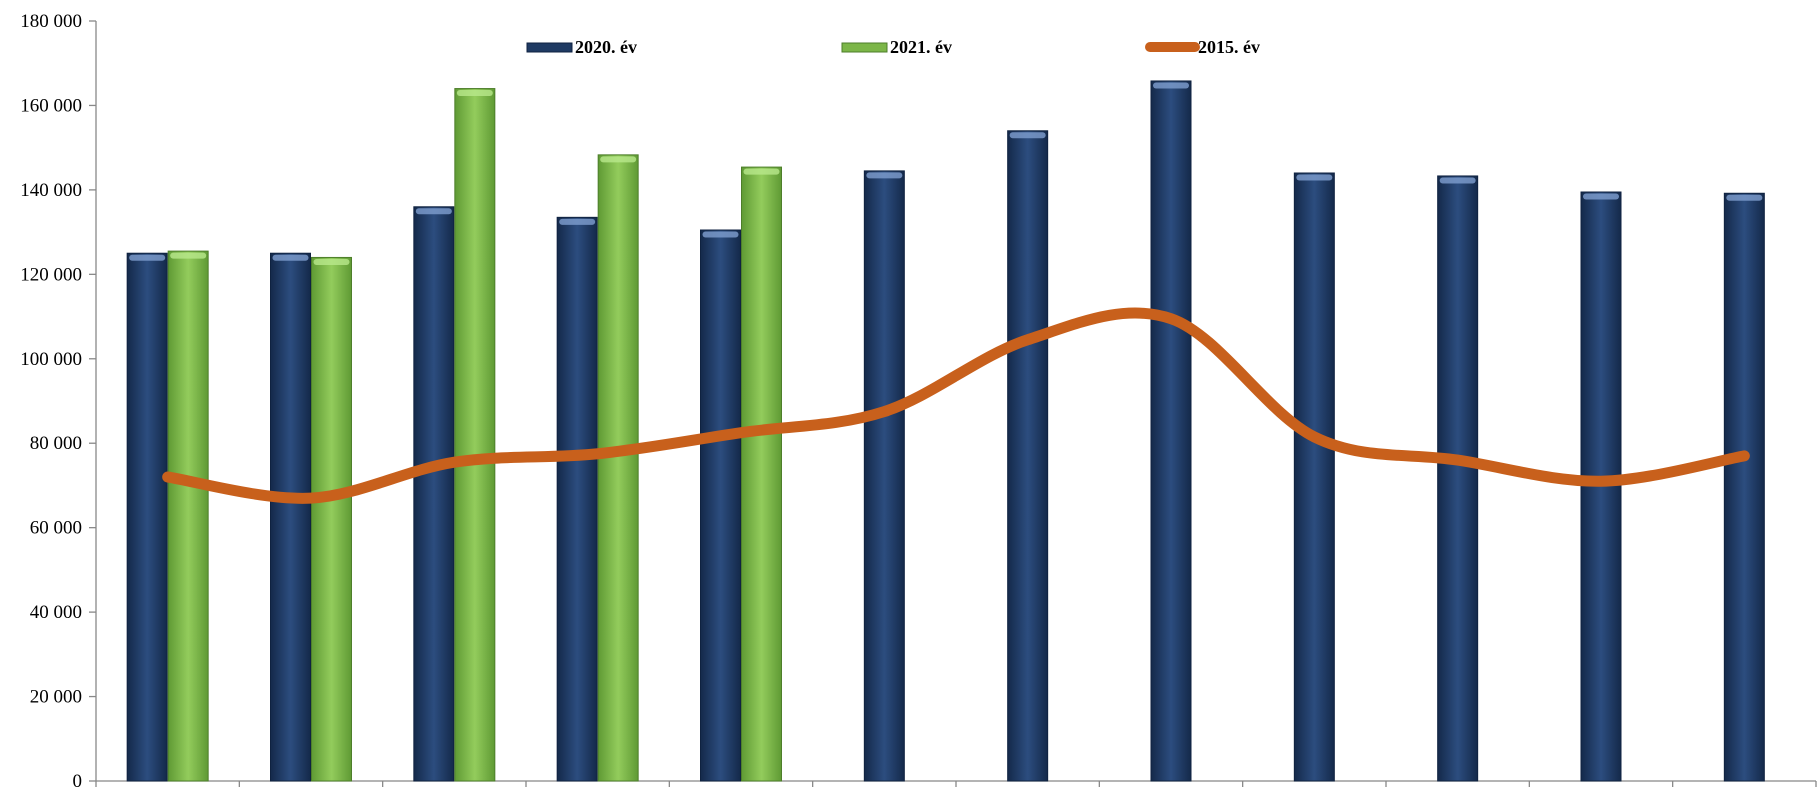 The height and width of the screenshot is (787, 1820). What do you see at coordinates (56, 697) in the screenshot?
I see `y-tick-label: 20 000` at bounding box center [56, 697].